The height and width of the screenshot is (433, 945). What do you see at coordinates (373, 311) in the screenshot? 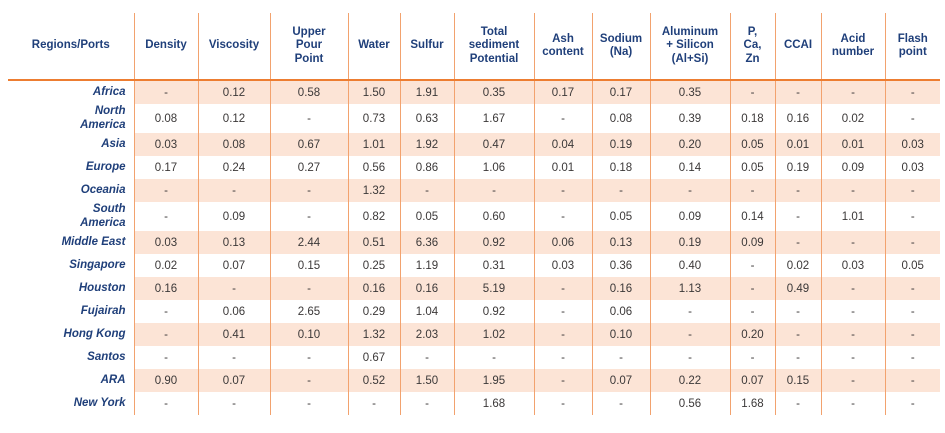
I see `table-cell: 0.29` at bounding box center [373, 311].